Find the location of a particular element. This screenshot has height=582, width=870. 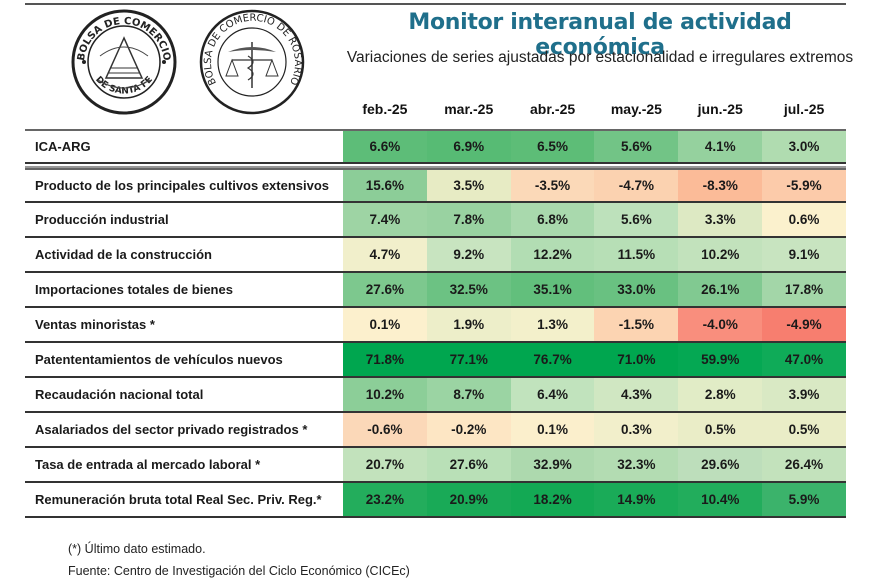

heatmap-cell: 1.3% is located at coordinates (552, 324).